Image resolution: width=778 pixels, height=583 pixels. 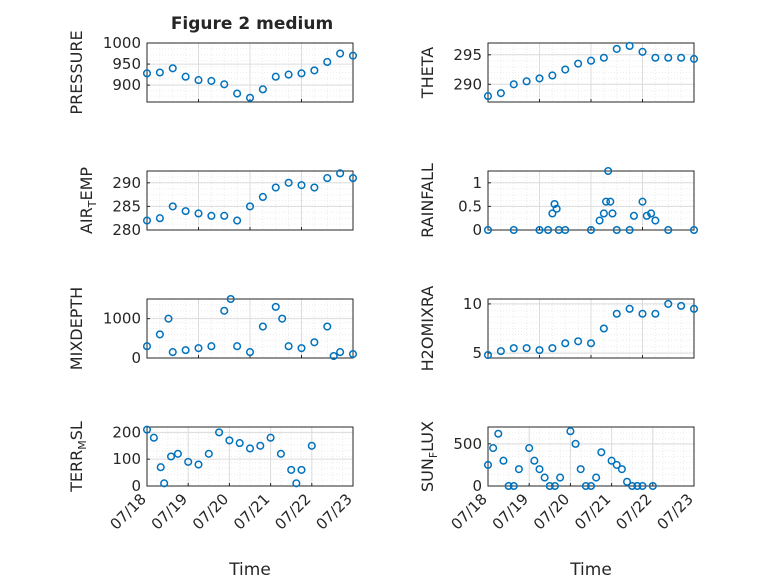 What do you see at coordinates (76, 72) in the screenshot?
I see `y-axis-label: PRESSURE` at bounding box center [76, 72].